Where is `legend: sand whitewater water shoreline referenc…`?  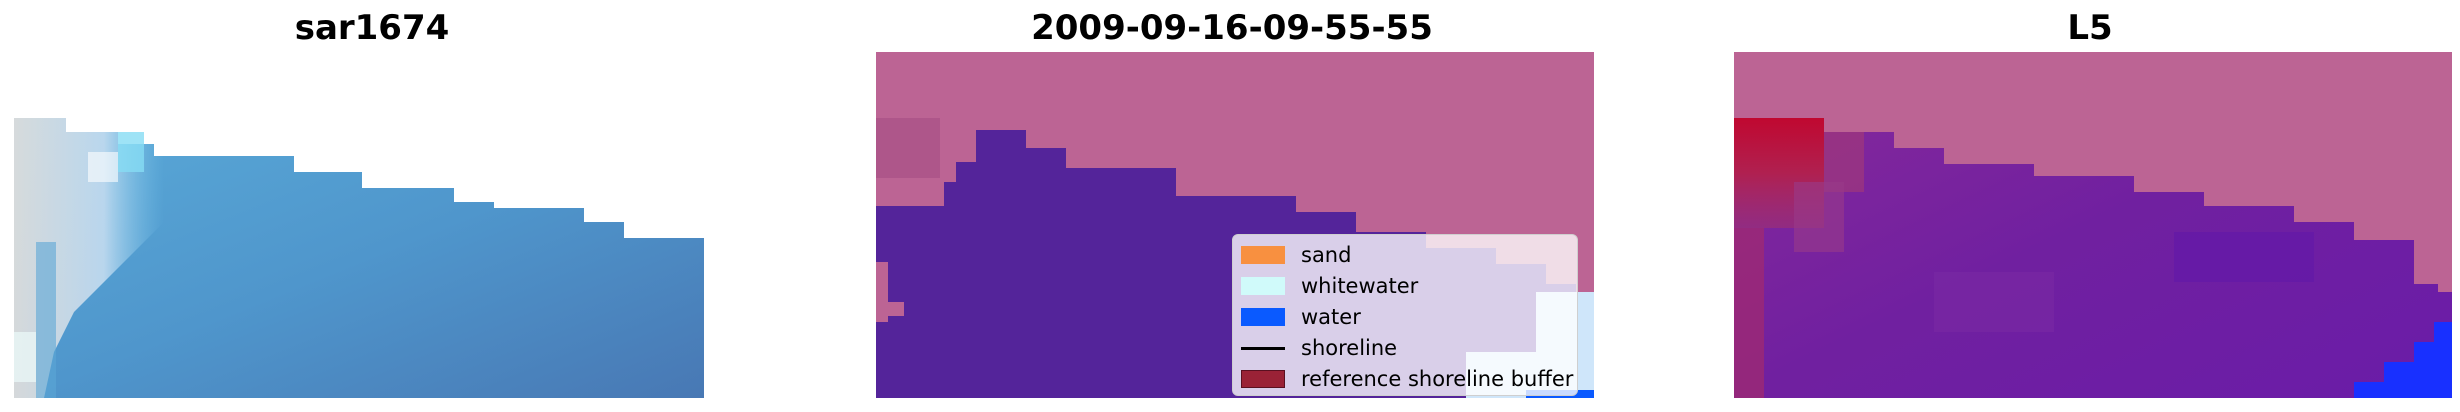 legend: sand whitewater water shoreline referenc… is located at coordinates (1405, 315).